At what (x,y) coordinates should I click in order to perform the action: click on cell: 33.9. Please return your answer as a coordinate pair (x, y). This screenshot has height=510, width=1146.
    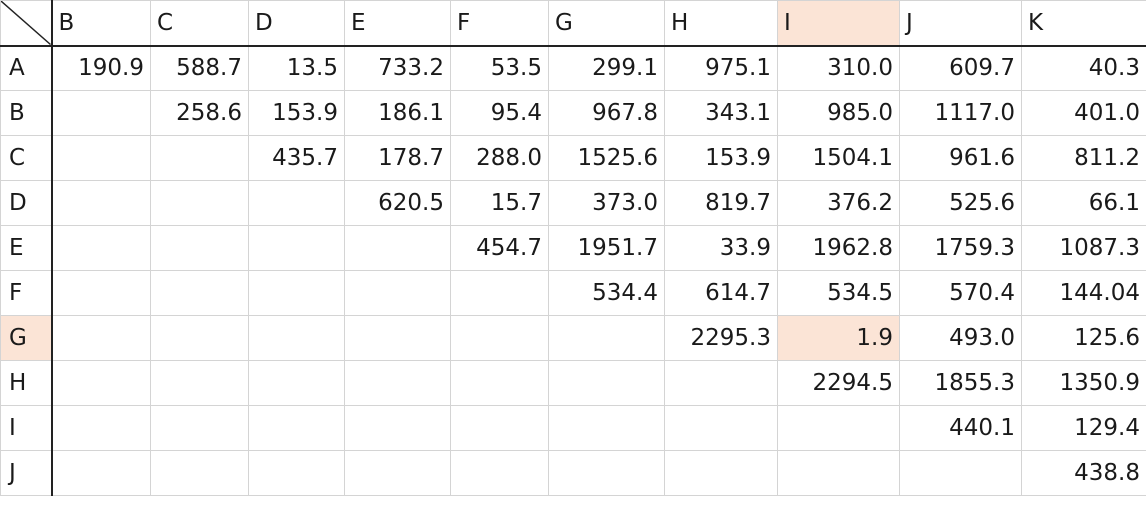
    Looking at the image, I should click on (721, 248).